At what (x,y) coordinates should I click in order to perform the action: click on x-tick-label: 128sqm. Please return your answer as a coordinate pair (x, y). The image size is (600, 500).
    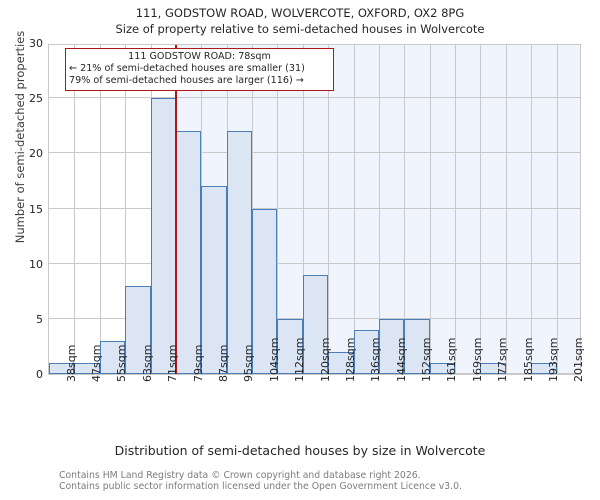
    Looking at the image, I should click on (350, 359).